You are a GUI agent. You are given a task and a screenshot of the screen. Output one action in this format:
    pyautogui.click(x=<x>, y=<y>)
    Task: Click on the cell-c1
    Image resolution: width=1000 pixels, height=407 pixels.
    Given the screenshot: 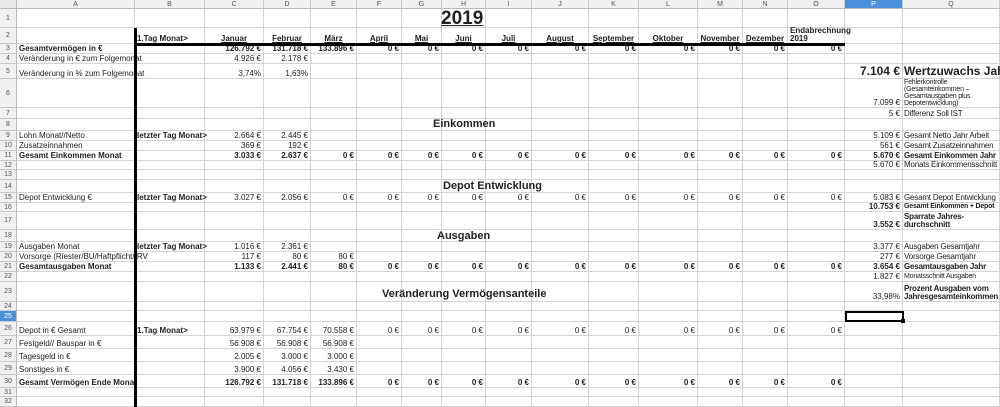 What is the action you would take?
    pyautogui.click(x=234, y=18)
    